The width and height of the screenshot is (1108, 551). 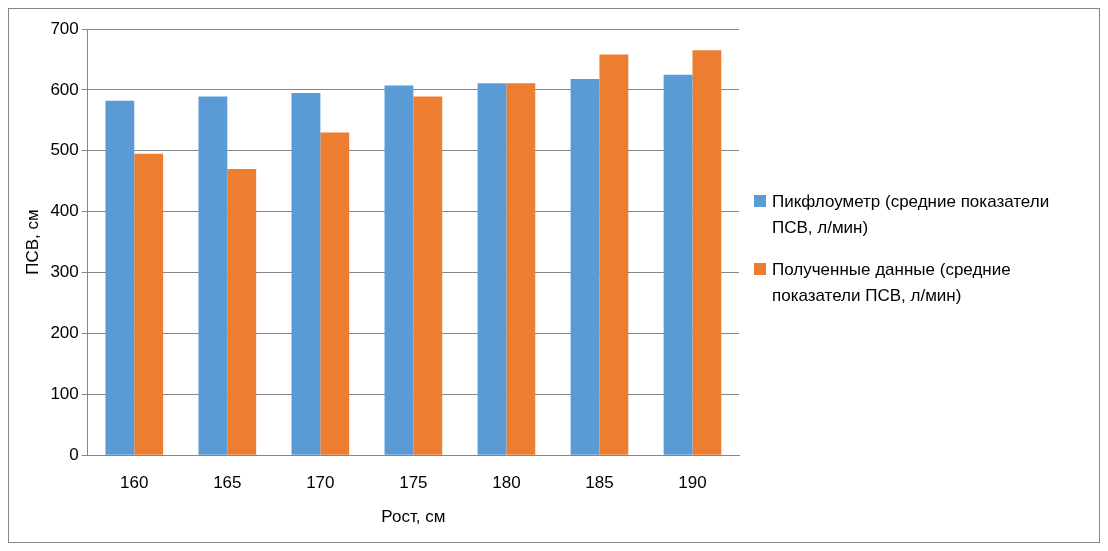 I want to click on legend-label: Полученные данные (средние показатели ПСВ, л/мин), so click(x=892, y=283).